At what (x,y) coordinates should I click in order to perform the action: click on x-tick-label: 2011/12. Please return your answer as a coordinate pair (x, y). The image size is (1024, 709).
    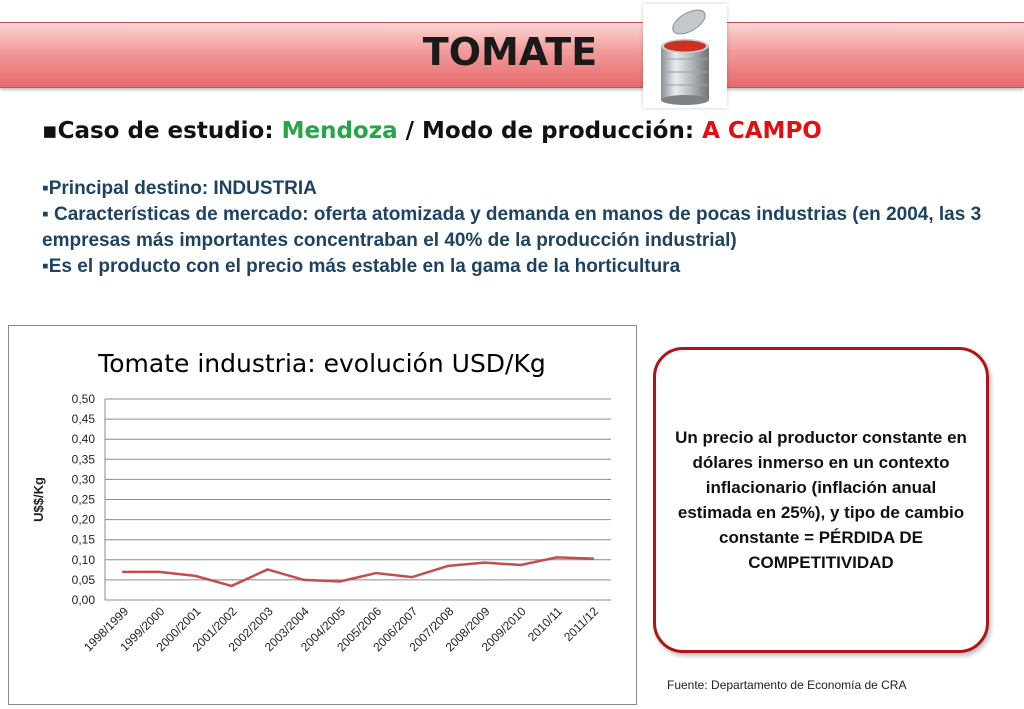
    Looking at the image, I should click on (581, 624).